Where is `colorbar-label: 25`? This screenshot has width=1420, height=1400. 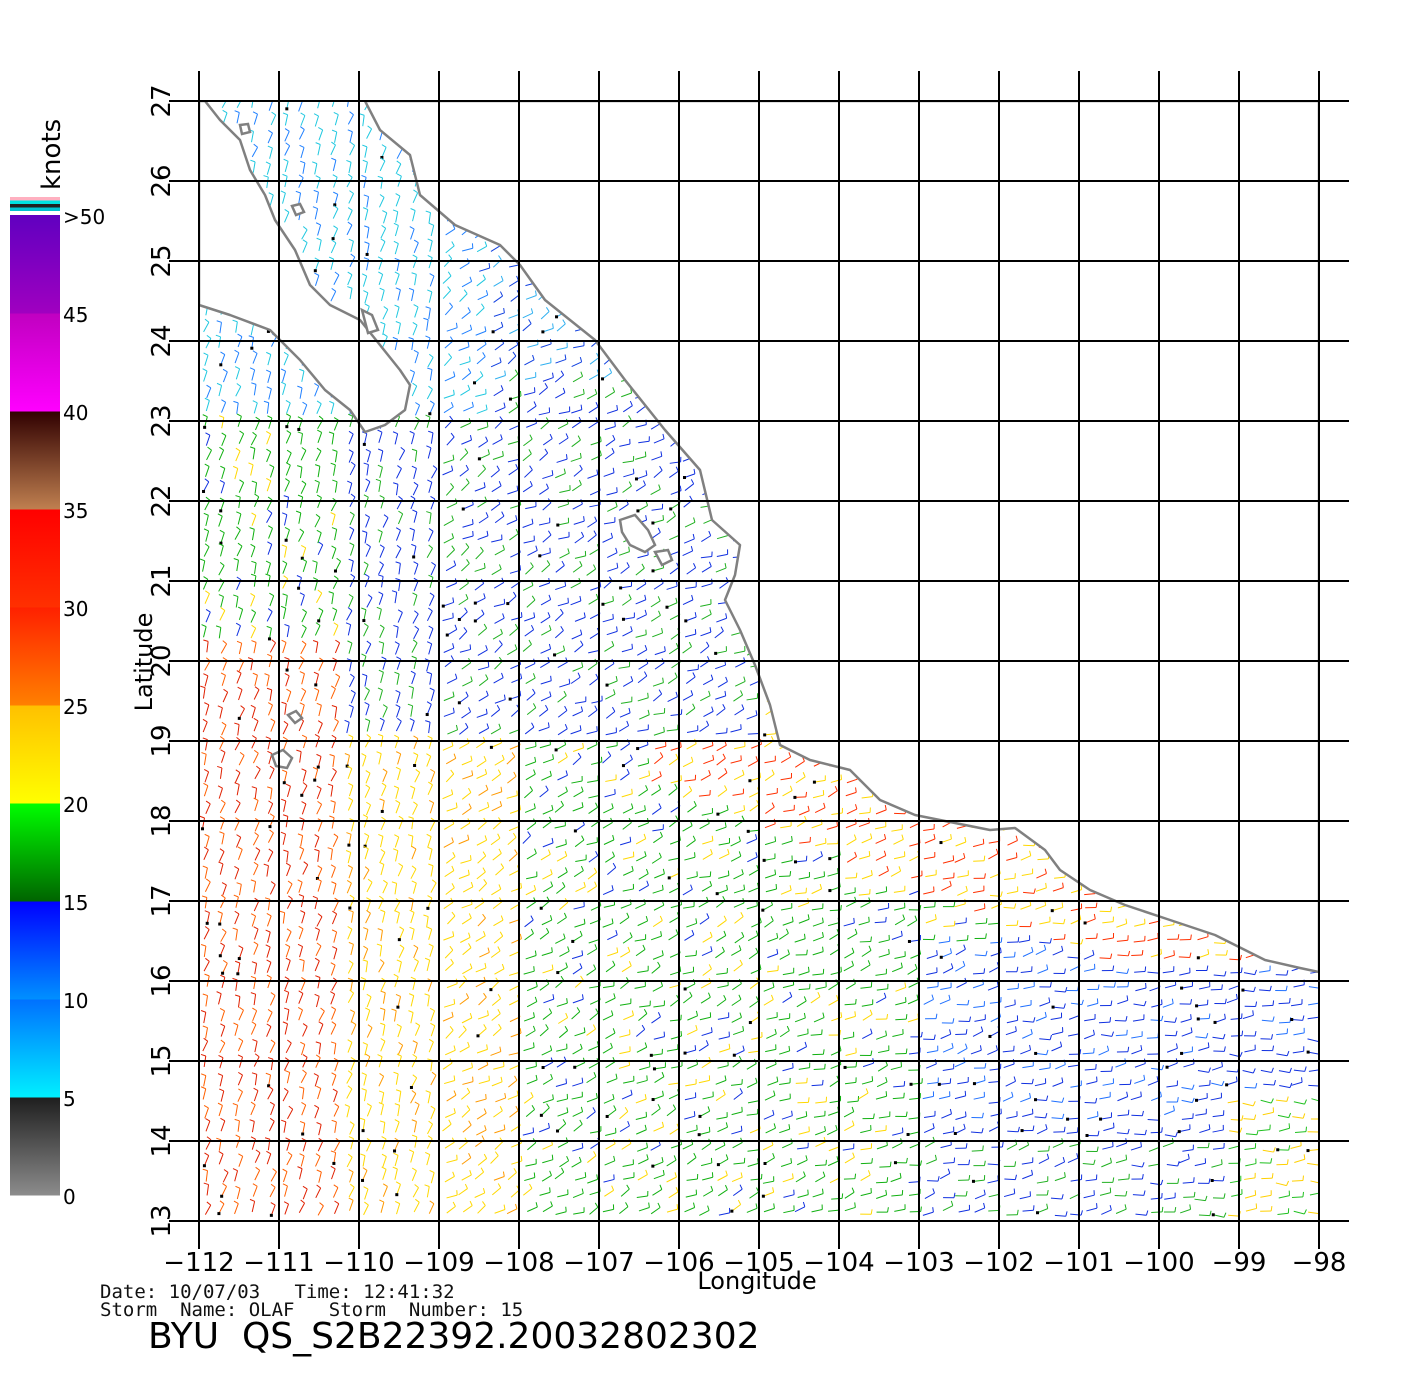
colorbar-label: 25 is located at coordinates (75, 707).